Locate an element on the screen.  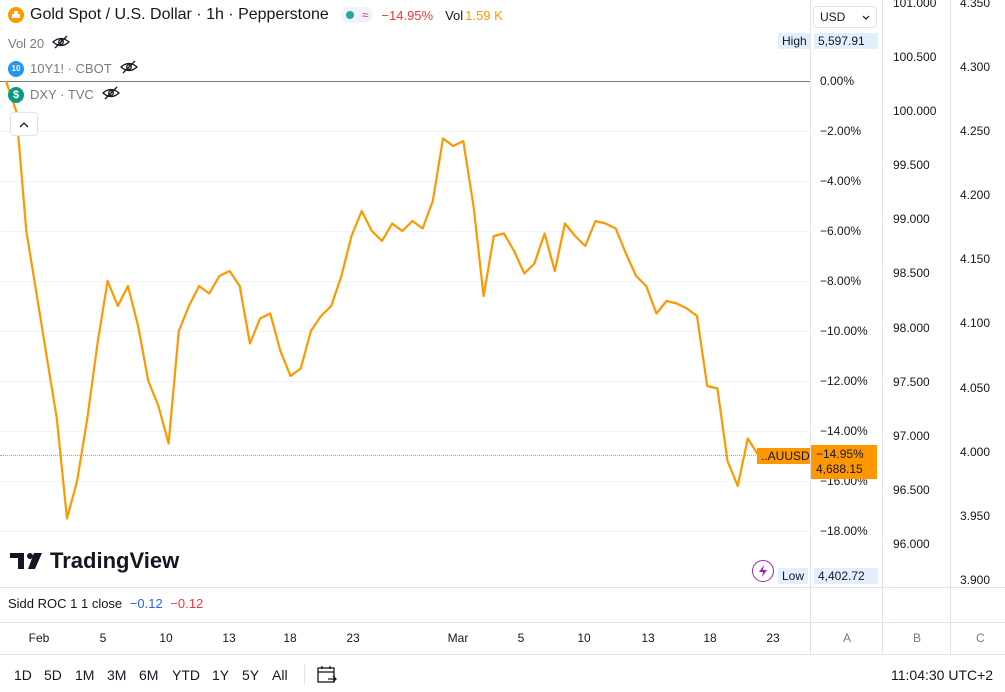
scale-b-tick: 96.500 is located at coordinates (911, 490).